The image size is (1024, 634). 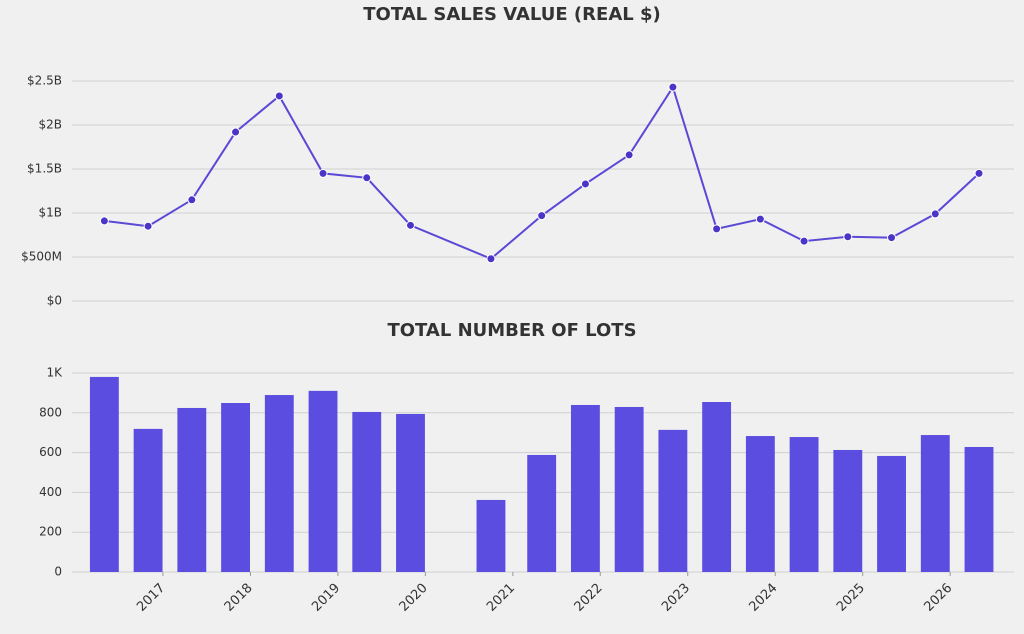 I want to click on chart-title: TOTAL NUMBER OF LOTS, so click(x=511, y=330).